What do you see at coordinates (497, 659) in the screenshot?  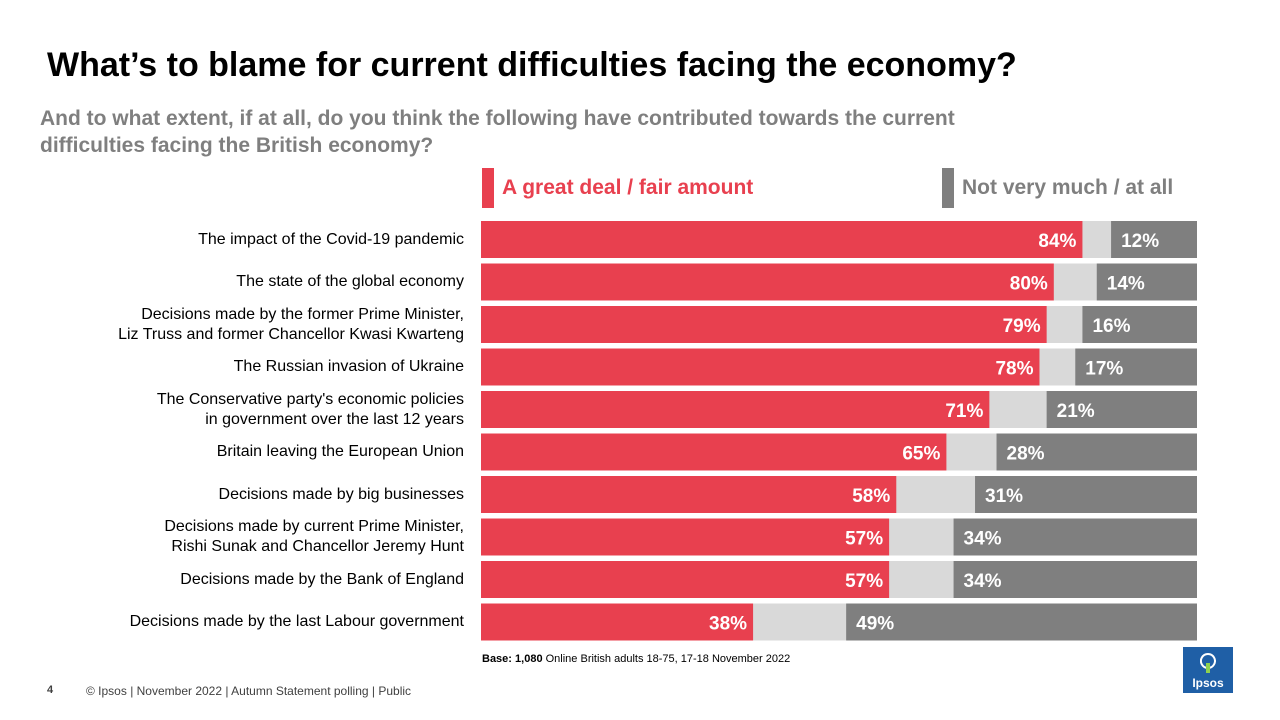 I see `base-label: Base:` at bounding box center [497, 659].